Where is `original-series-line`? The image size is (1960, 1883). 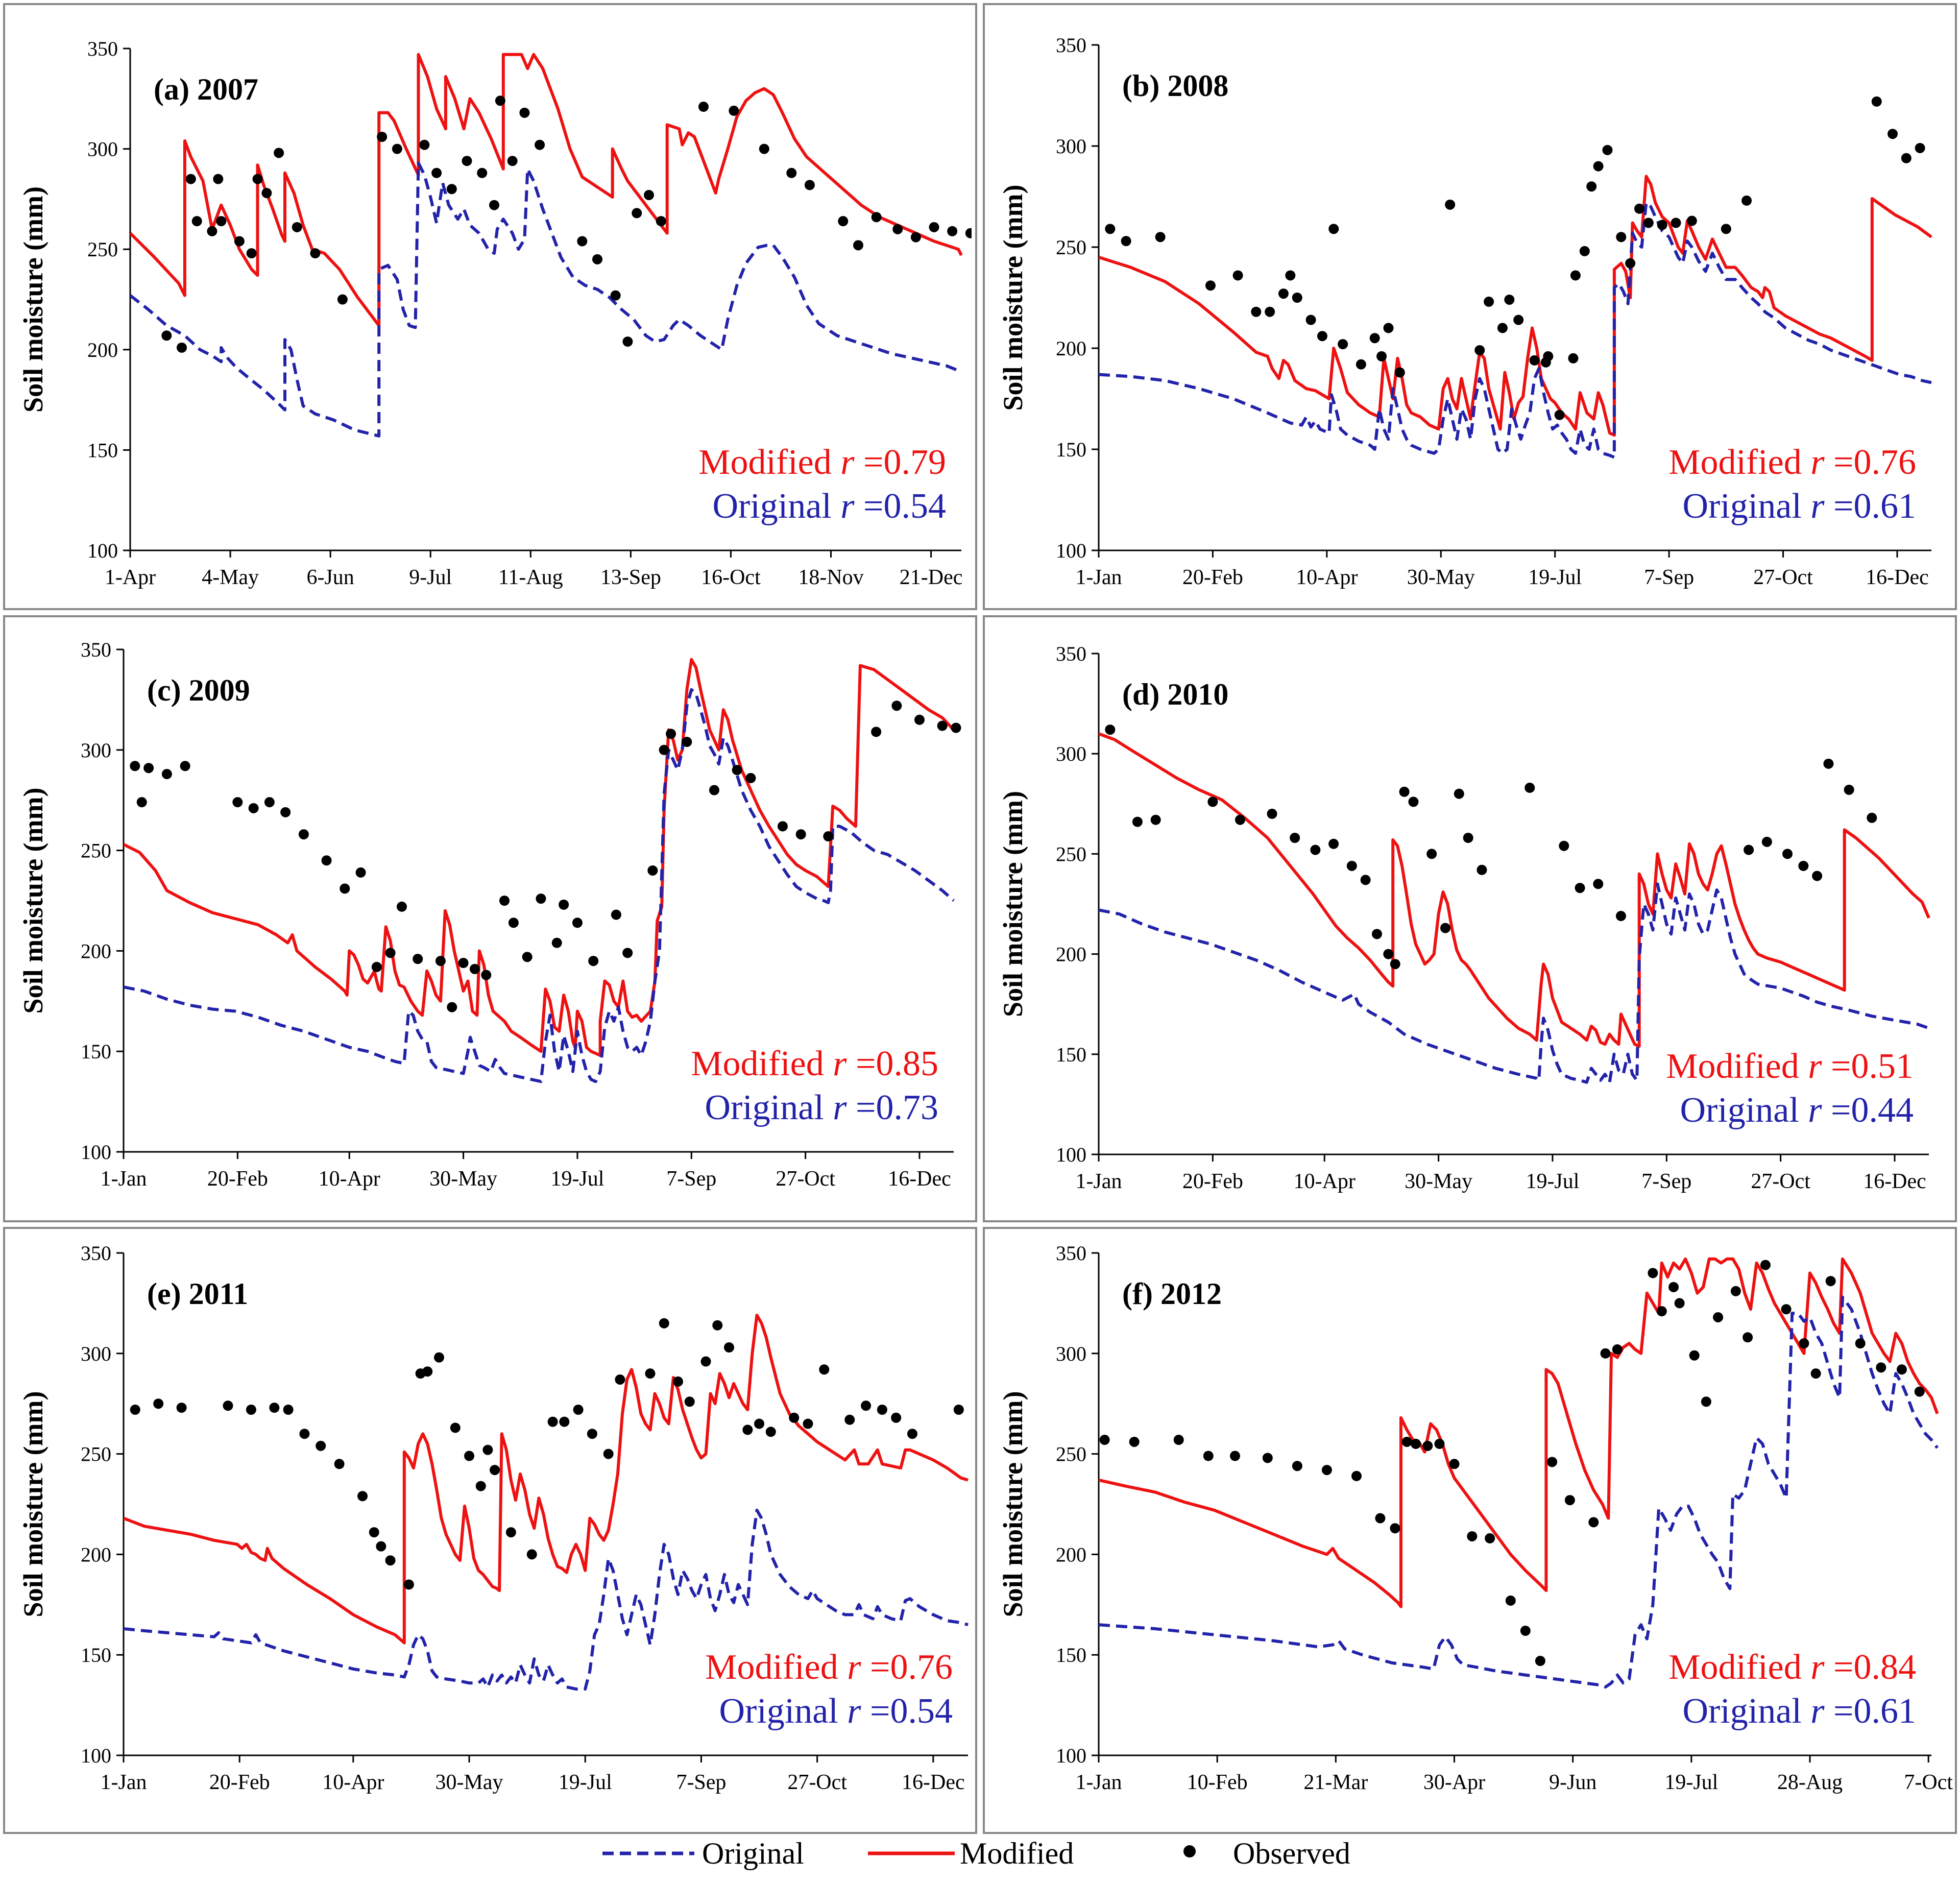
original-series-line is located at coordinates (1515, 330).